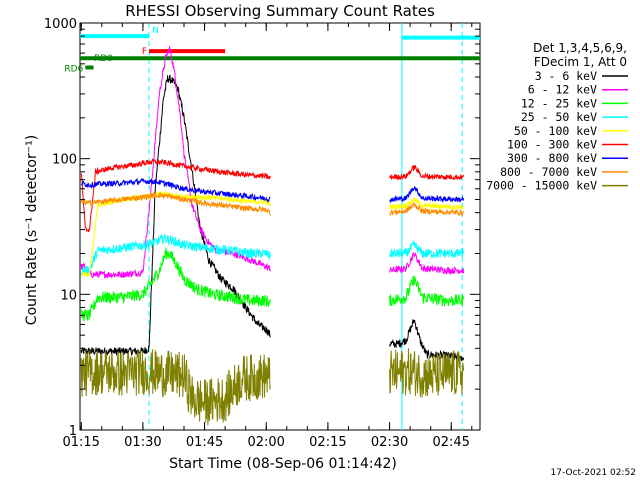  I want to click on x-tick-label: 01:15, so click(80, 442).